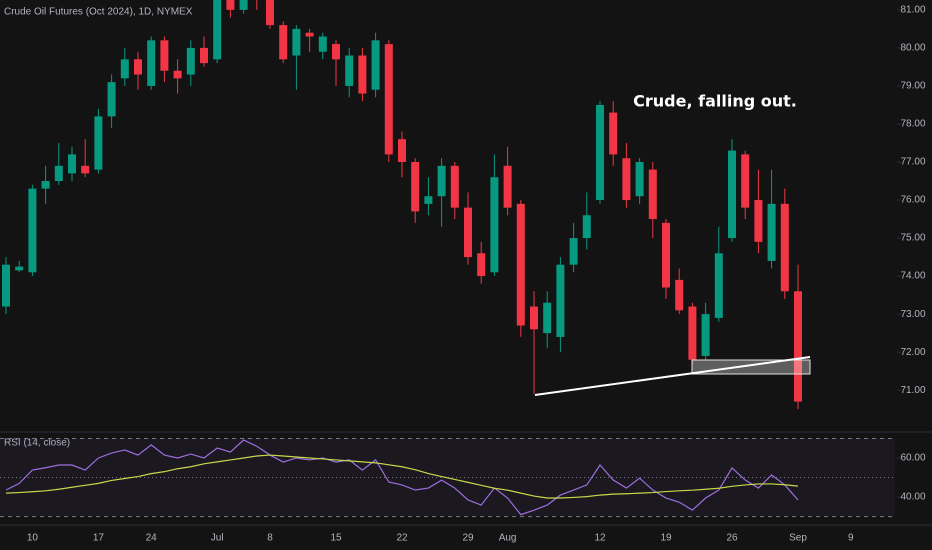 This screenshot has height=550, width=932. What do you see at coordinates (732, 538) in the screenshot?
I see `x-tick-label: 26` at bounding box center [732, 538].